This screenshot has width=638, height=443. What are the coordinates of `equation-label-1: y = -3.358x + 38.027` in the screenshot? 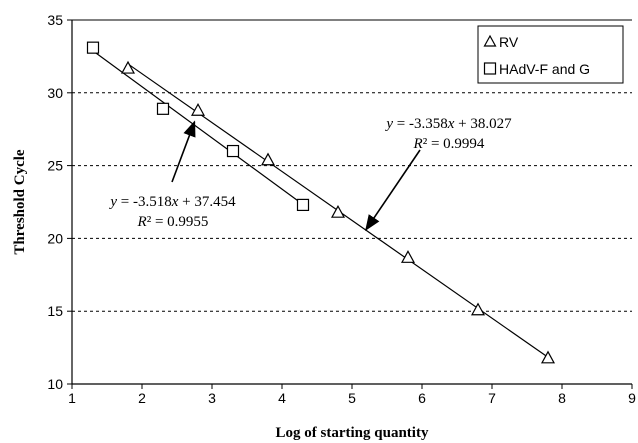 It's located at (448, 124).